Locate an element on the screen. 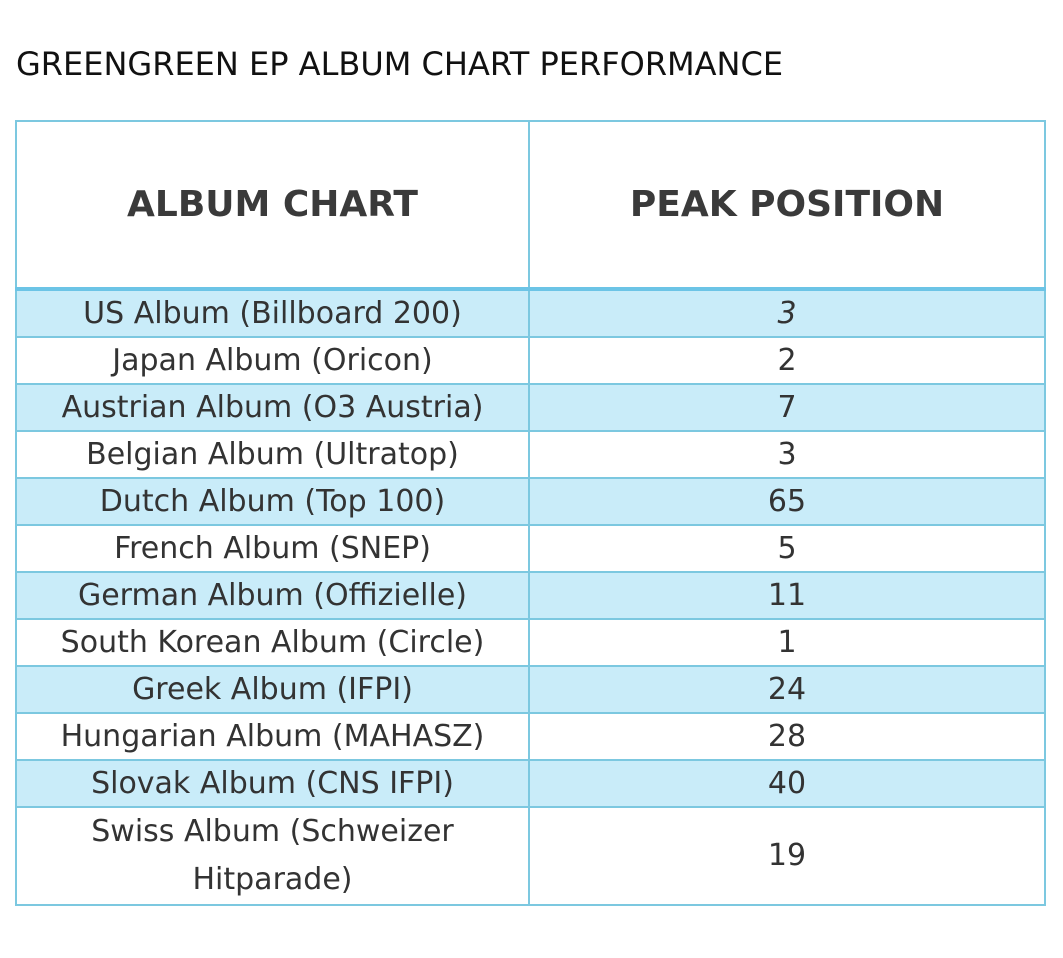  table-row: Japan Album (Oricon) 2 is located at coordinates (530, 360).